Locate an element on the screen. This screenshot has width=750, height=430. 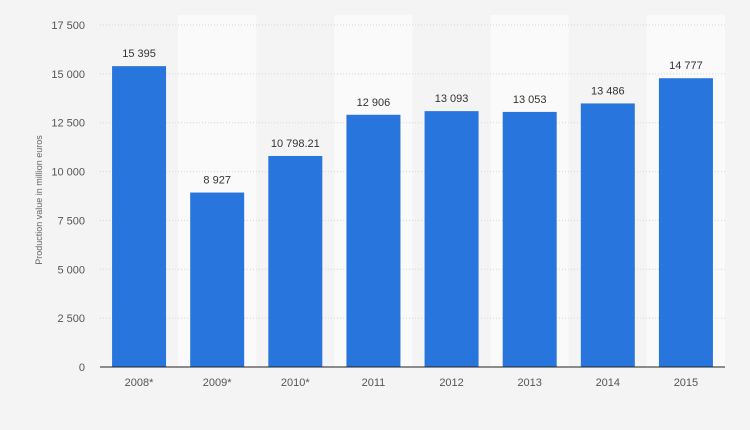
value-label: 13 053 is located at coordinates (530, 100).